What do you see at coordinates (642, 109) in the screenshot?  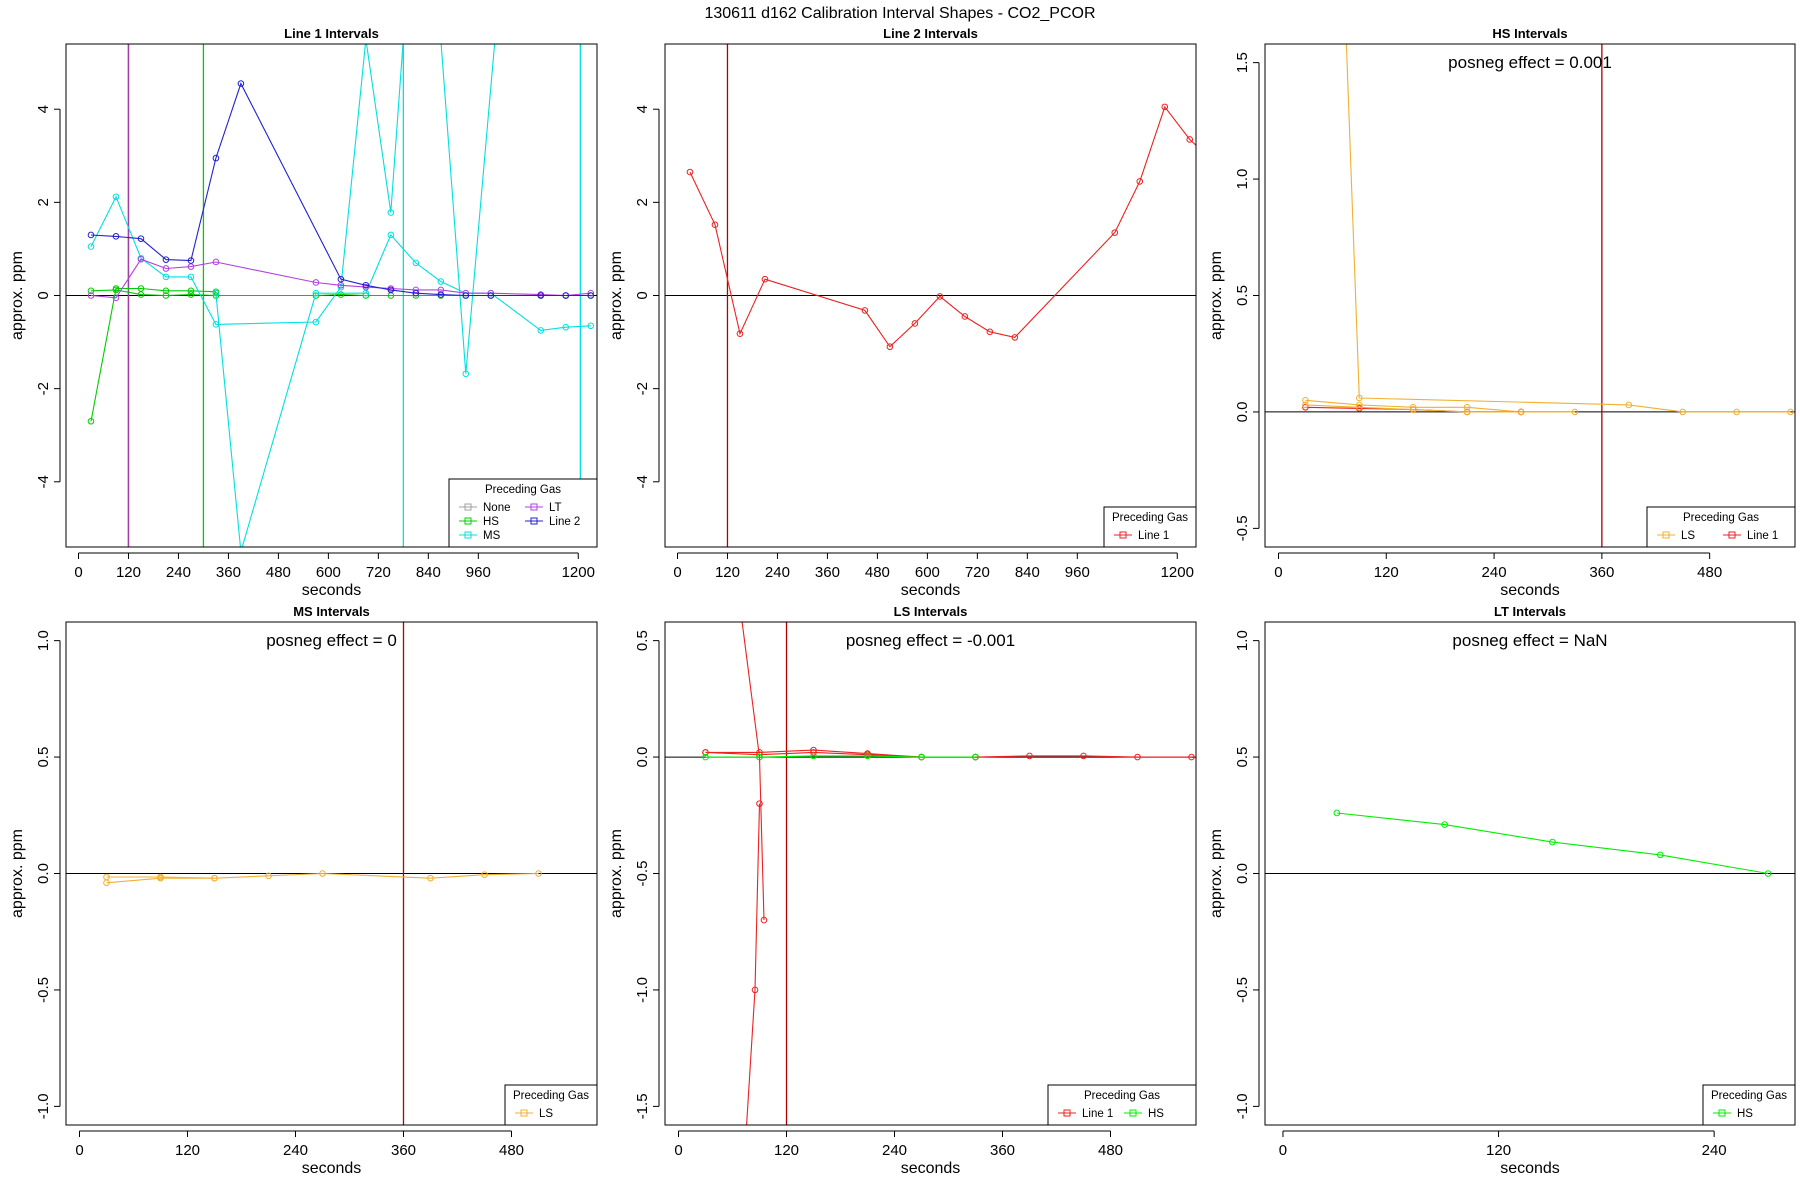 I see `y-tick-label: 4` at bounding box center [642, 109].